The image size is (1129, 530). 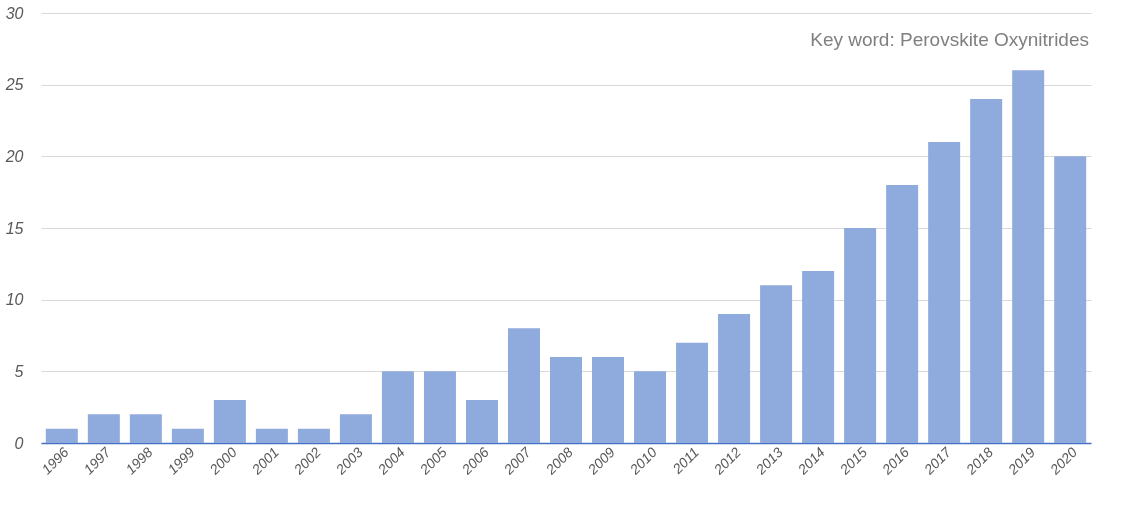 I want to click on annotation: Key word: Perovskite Oxynitrides, so click(x=949, y=39).